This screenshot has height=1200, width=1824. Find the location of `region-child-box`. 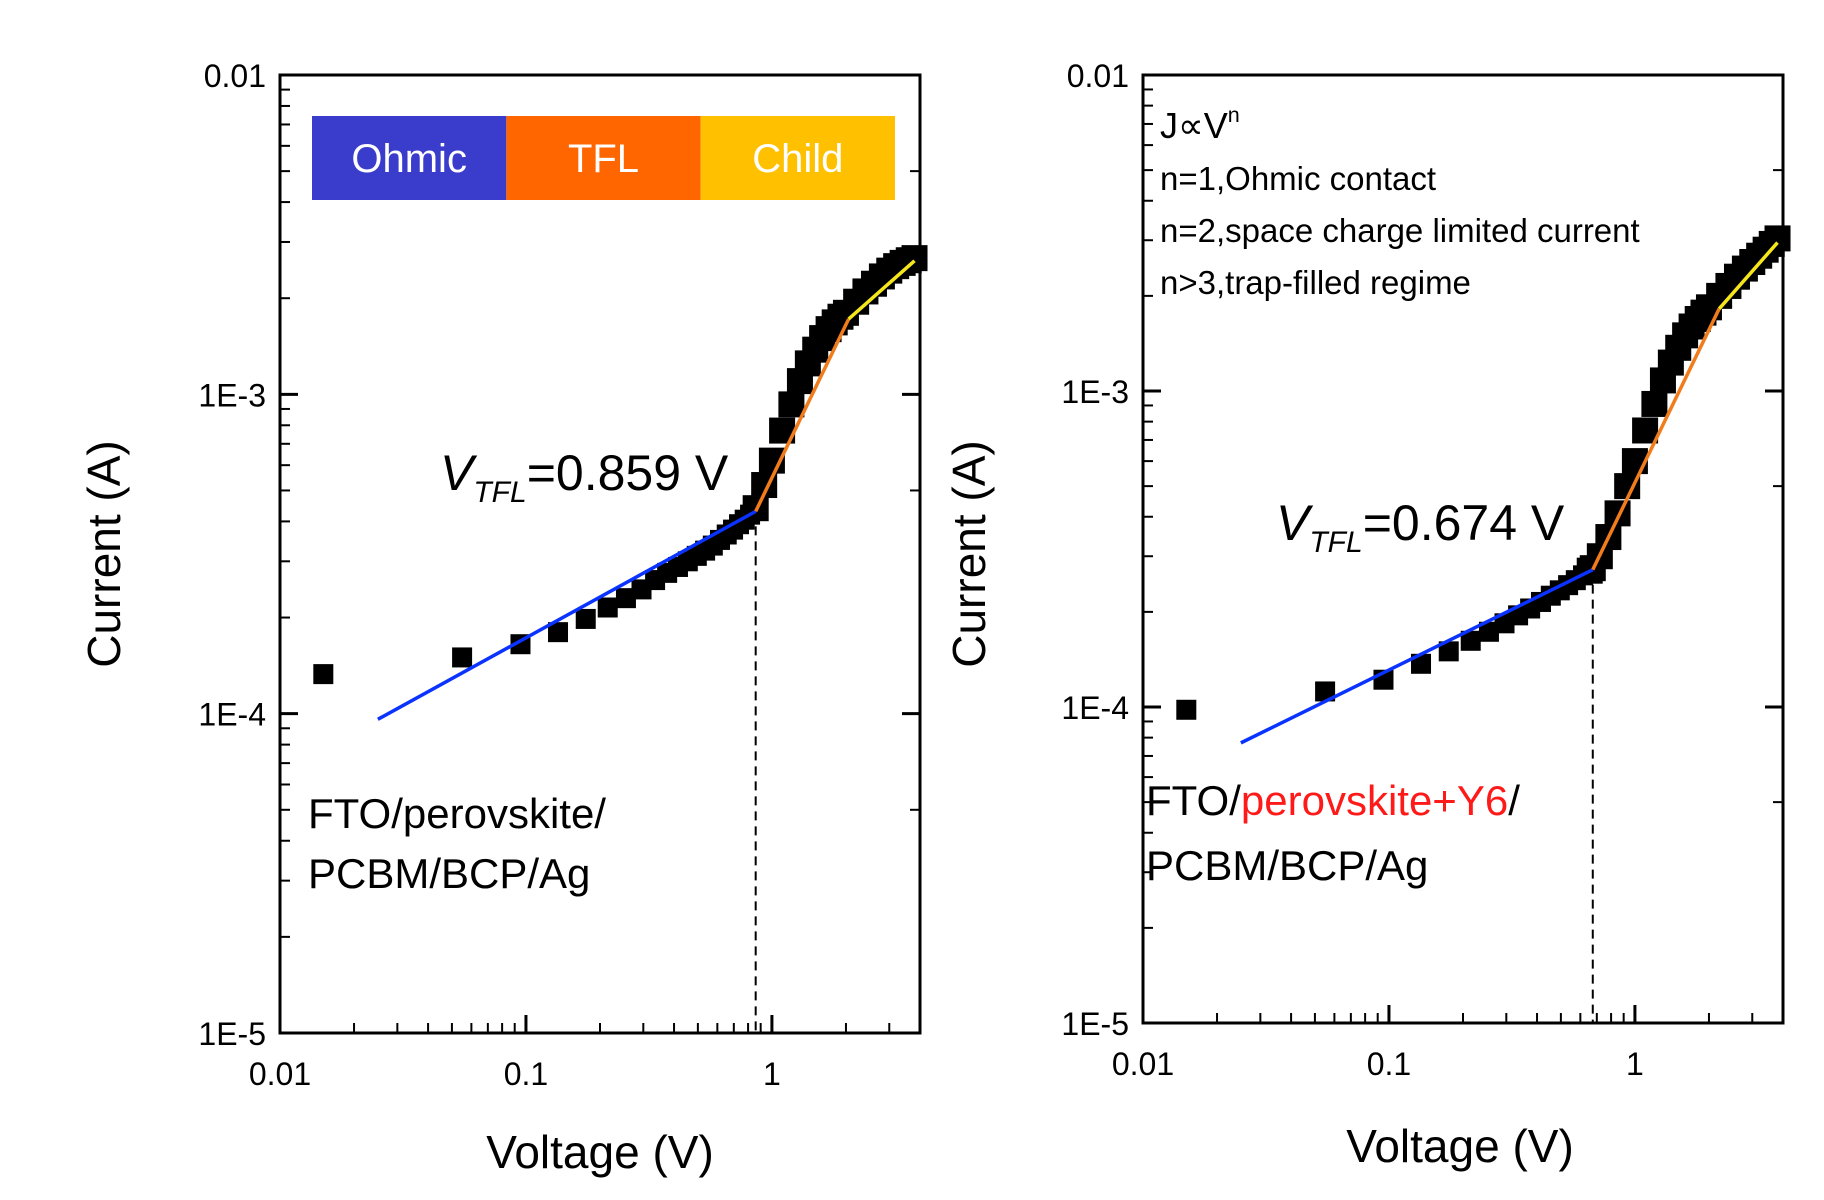

region-child-box is located at coordinates (797, 158).